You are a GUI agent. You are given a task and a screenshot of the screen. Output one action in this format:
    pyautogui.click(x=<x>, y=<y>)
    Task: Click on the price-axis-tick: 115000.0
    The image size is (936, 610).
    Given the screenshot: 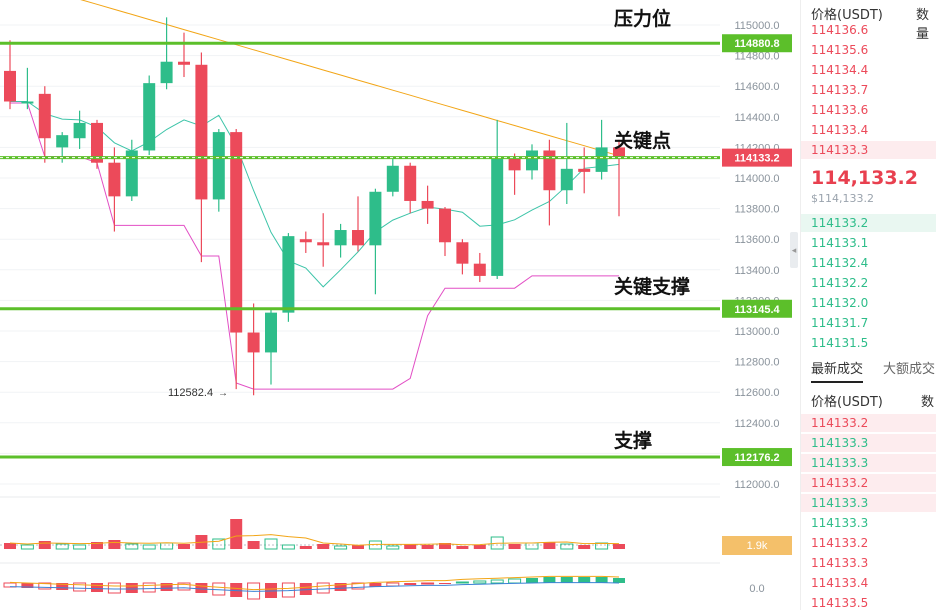 What is the action you would take?
    pyautogui.click(x=756, y=26)
    